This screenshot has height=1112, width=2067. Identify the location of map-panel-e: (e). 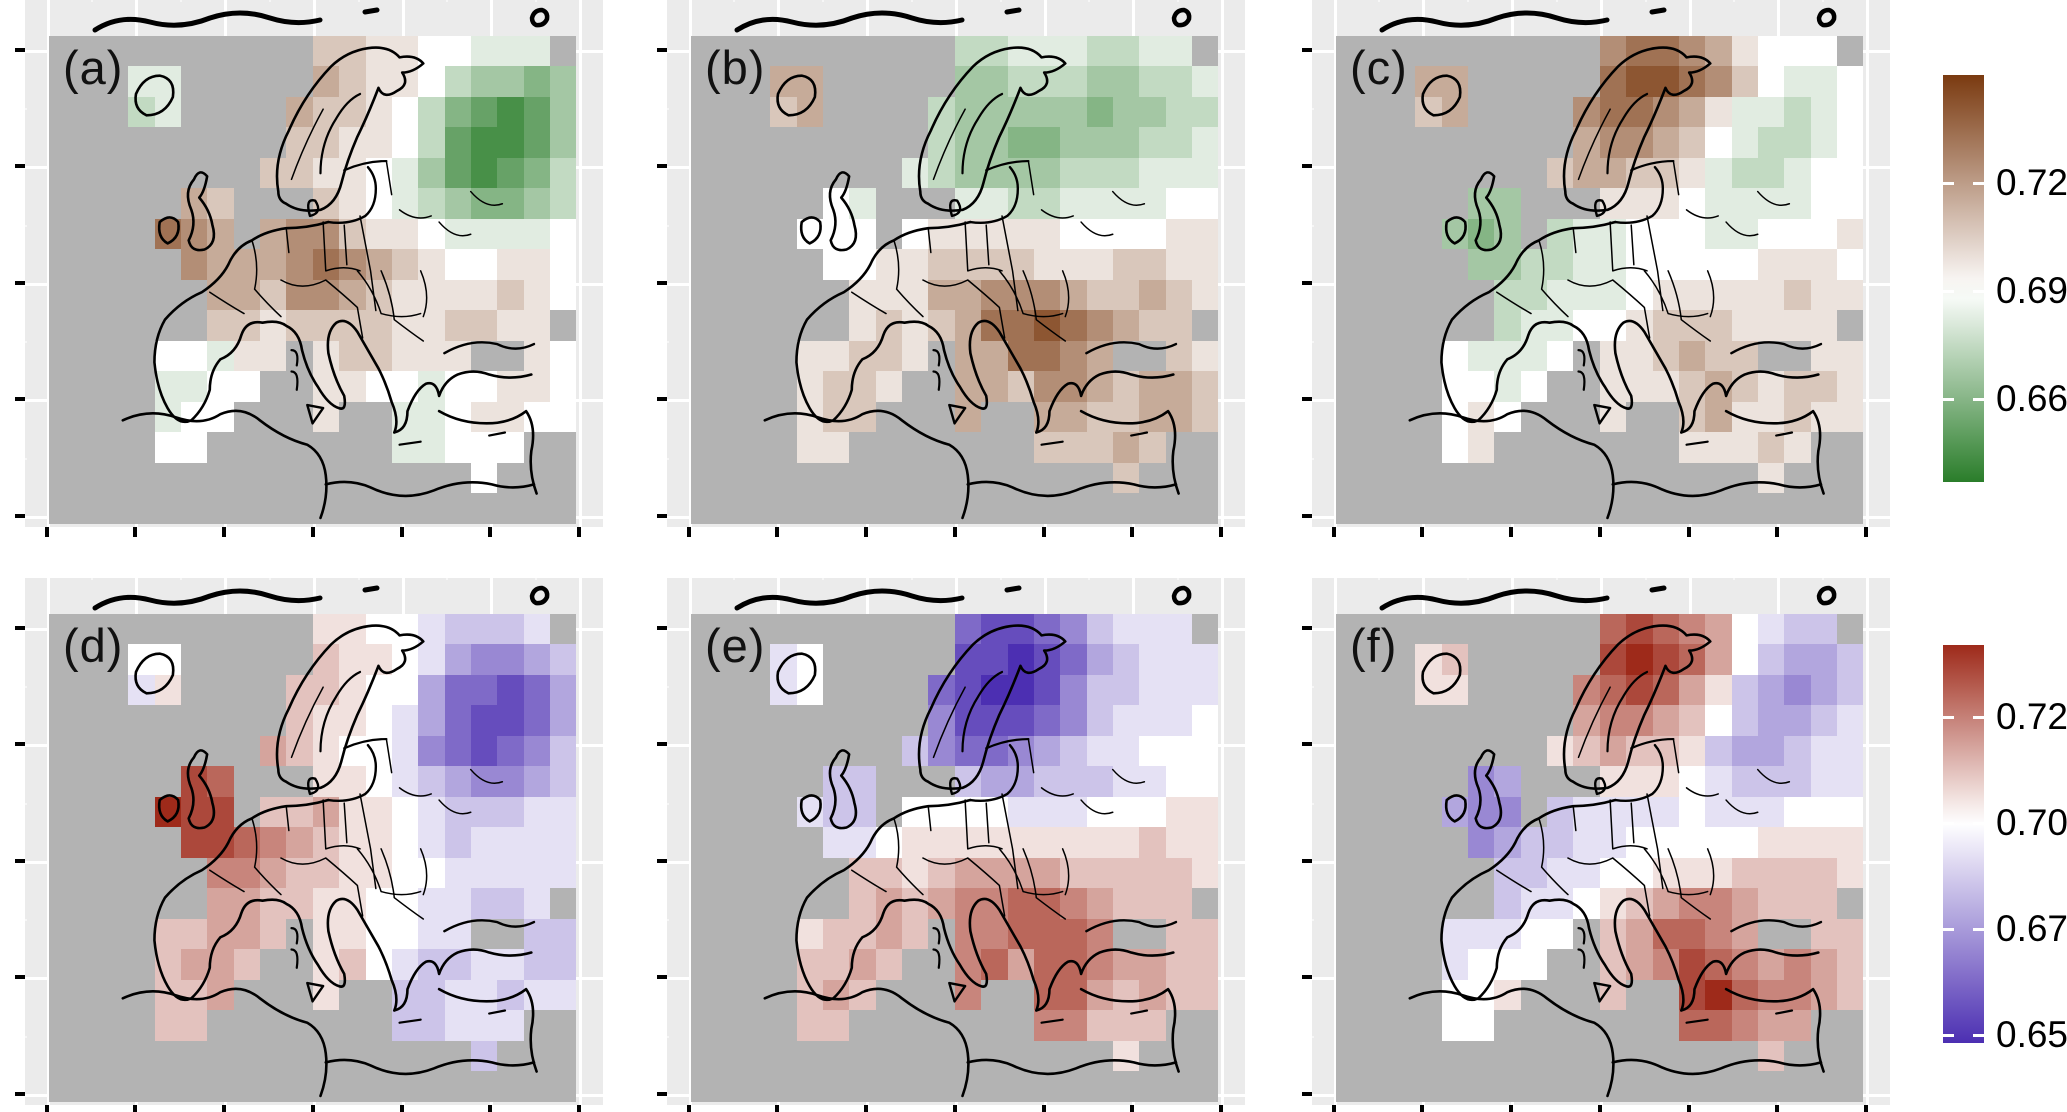
(951, 845).